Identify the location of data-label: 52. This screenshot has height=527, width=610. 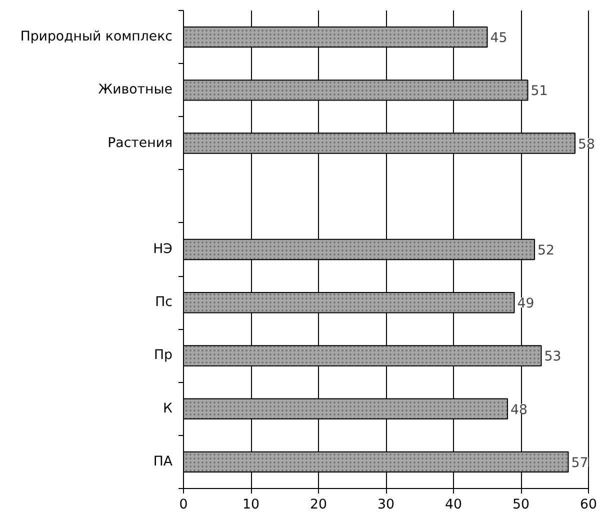
(546, 251).